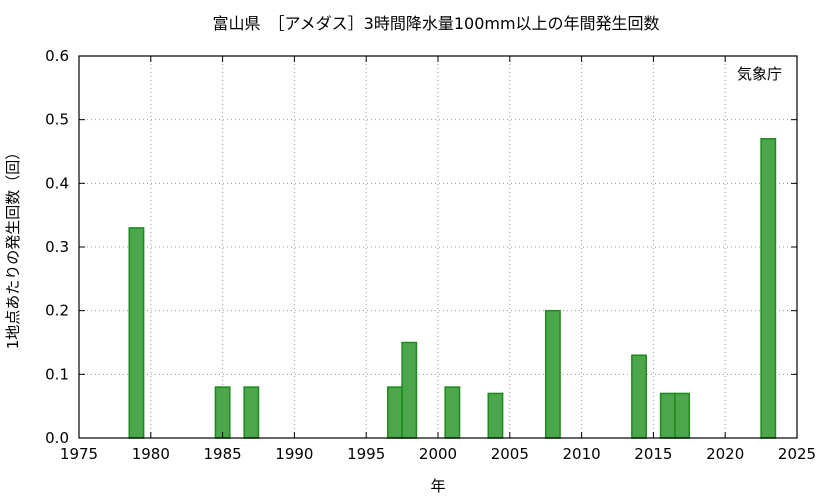 The image size is (833, 498). Describe the element at coordinates (797, 454) in the screenshot. I see `x-tick-label: 2025` at that location.